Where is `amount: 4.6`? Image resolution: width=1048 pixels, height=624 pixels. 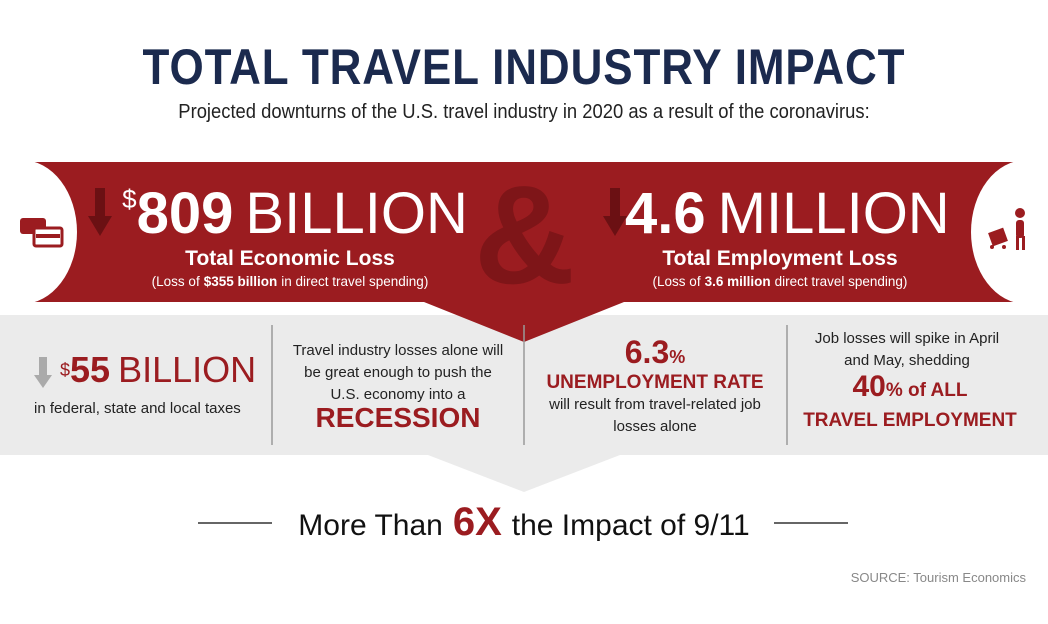 amount: 4.6 is located at coordinates (665, 213).